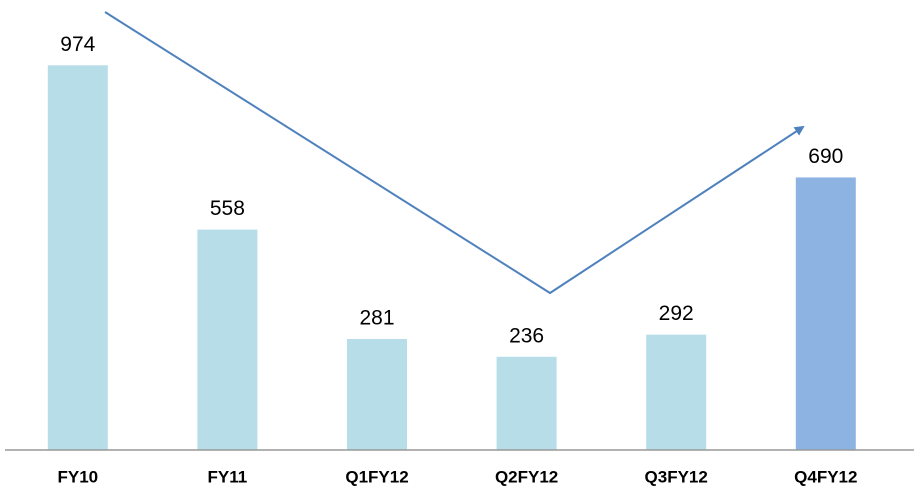 Image resolution: width=914 pixels, height=503 pixels. Describe the element at coordinates (825, 476) in the screenshot. I see `x-tick-label: Q4FY12` at that location.